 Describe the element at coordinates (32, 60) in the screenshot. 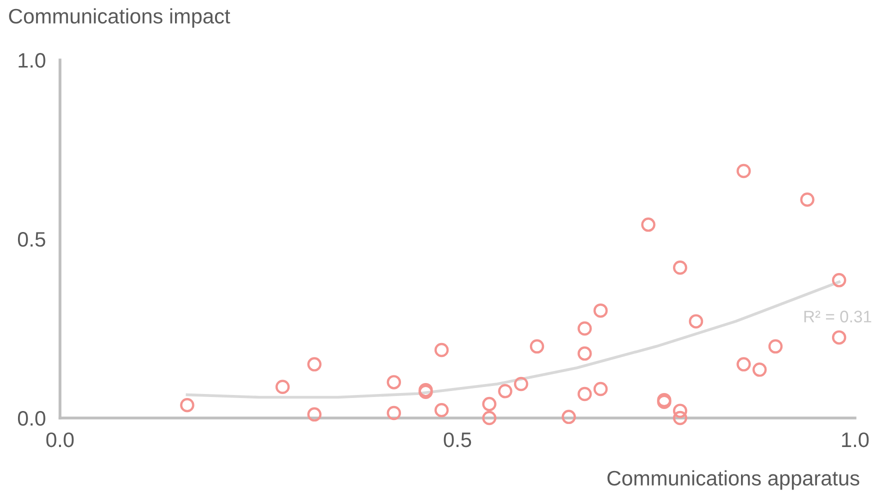

I see `y-tick-label: 1.0` at that location.